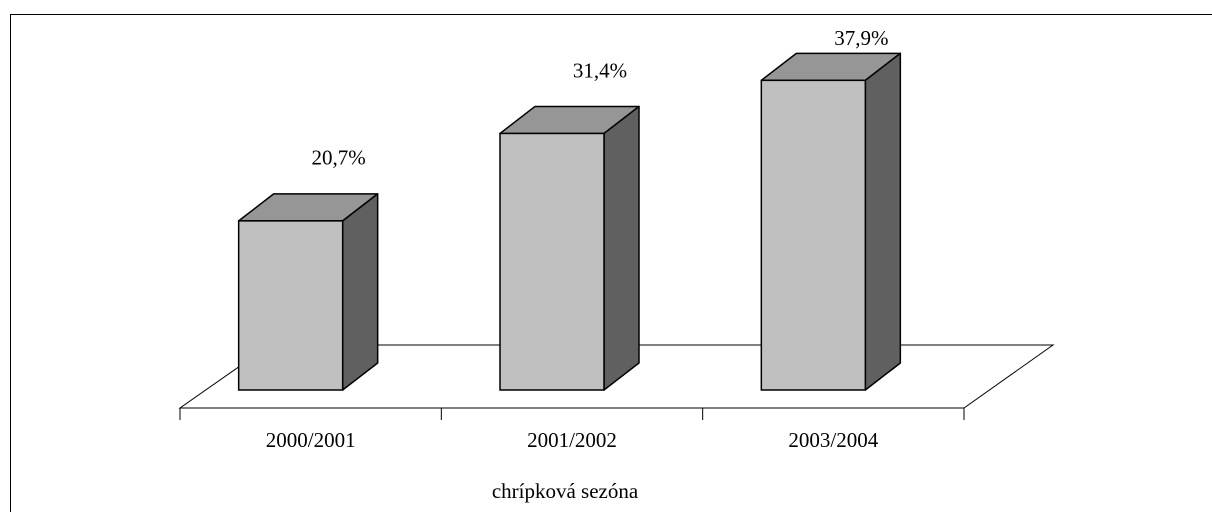  What do you see at coordinates (565, 491) in the screenshot?
I see `x-axis-title: chrípková sezóna` at bounding box center [565, 491].